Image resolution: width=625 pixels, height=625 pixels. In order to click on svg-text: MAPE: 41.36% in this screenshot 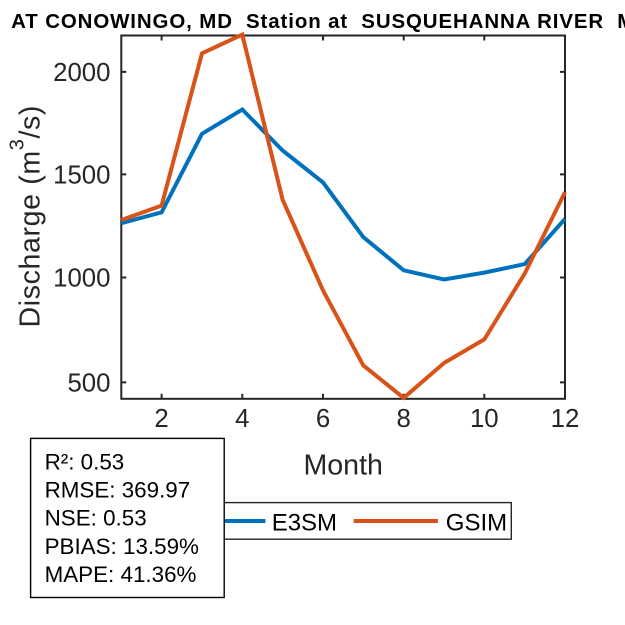, I will do `click(121, 574)`.